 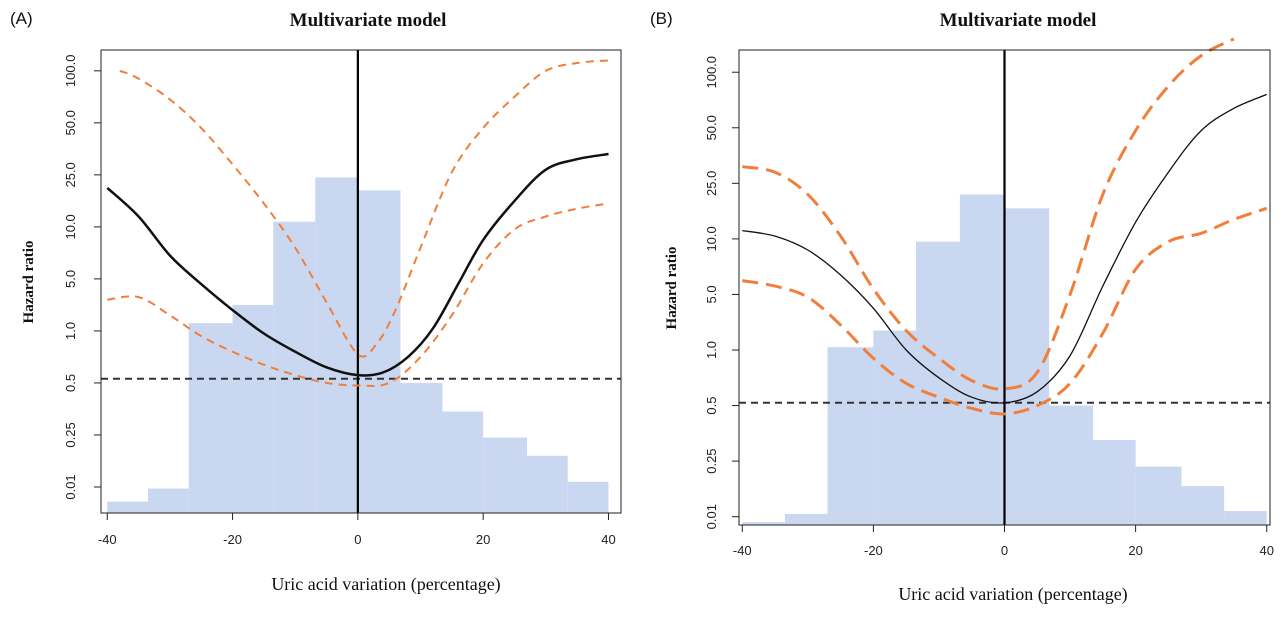 I want to click on hazard-curve, so click(x=357, y=264).